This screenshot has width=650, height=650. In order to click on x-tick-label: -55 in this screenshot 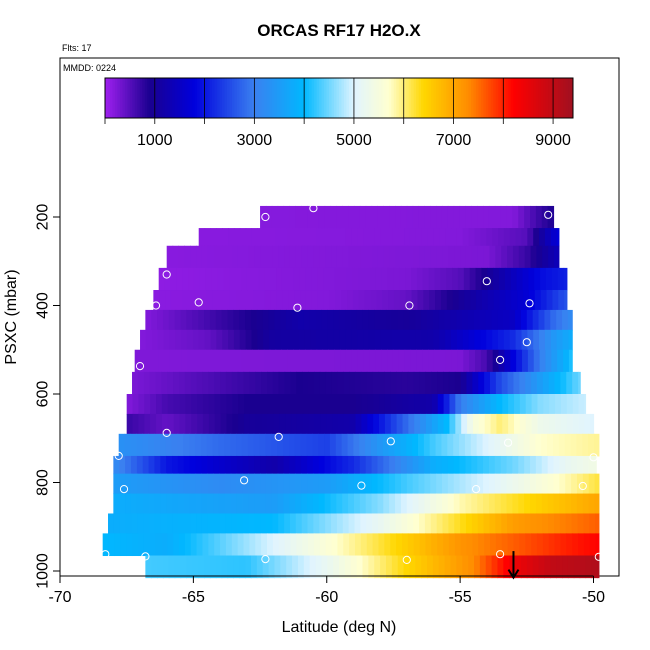, I will do `click(460, 597)`.